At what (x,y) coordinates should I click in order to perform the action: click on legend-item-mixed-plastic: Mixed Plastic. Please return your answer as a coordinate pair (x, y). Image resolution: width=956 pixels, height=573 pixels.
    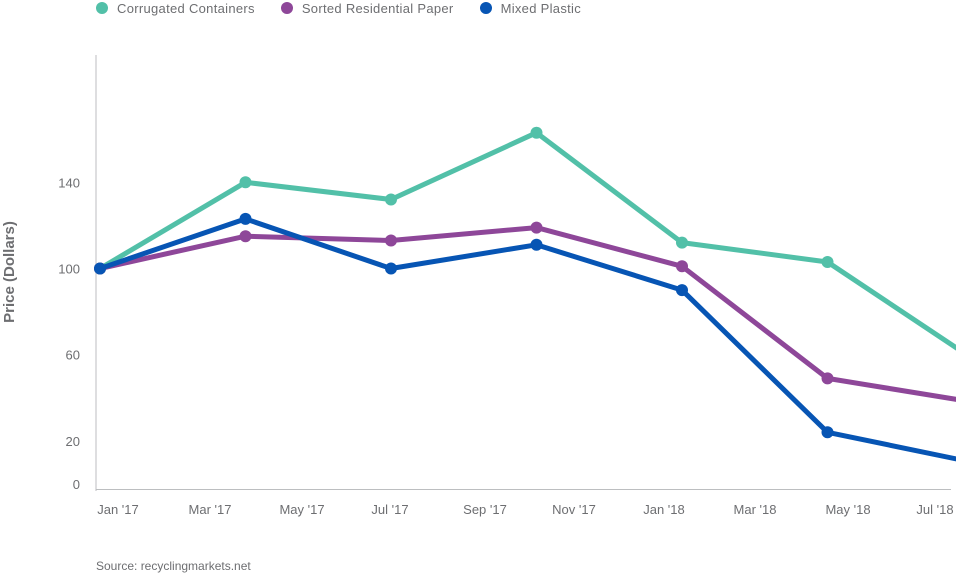
    Looking at the image, I should click on (530, 8).